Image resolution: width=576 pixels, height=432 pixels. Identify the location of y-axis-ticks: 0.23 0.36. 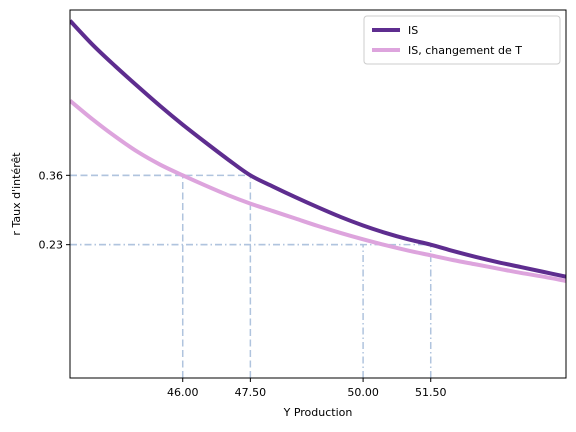
(54, 210).